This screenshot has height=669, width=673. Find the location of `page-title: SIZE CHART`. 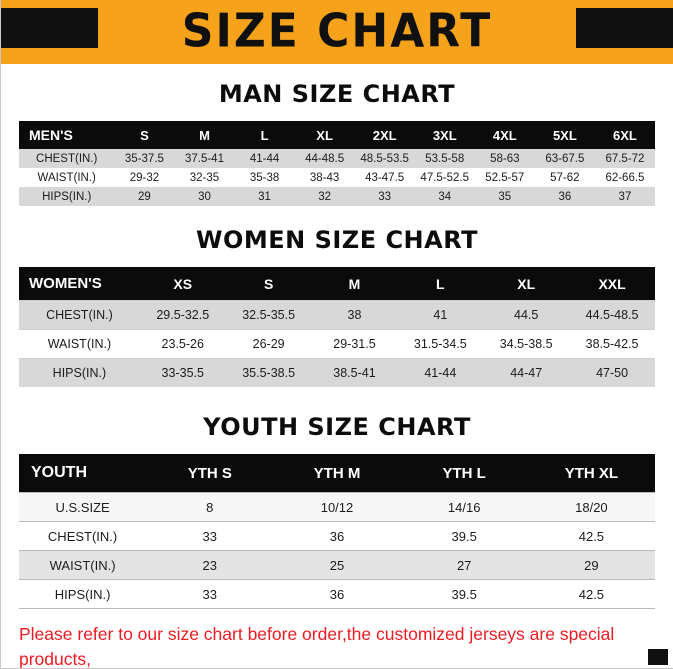

page-title: SIZE CHART is located at coordinates (337, 31).